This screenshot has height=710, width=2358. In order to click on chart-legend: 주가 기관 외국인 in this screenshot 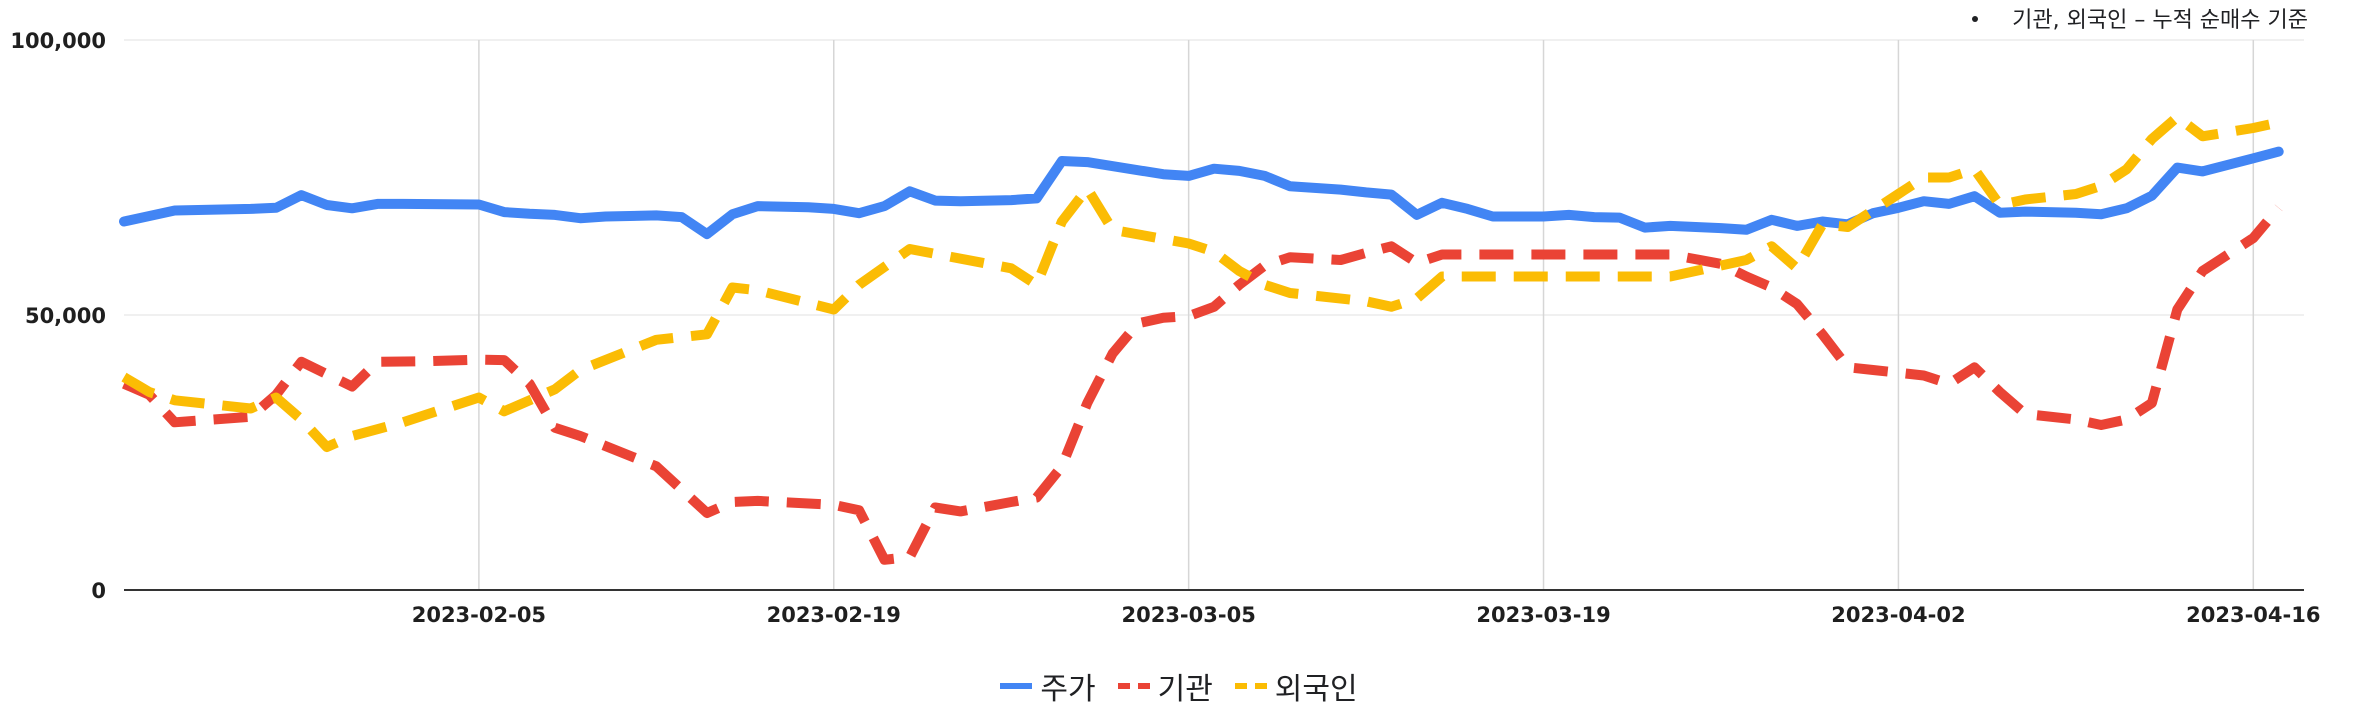, I will do `click(1179, 685)`.